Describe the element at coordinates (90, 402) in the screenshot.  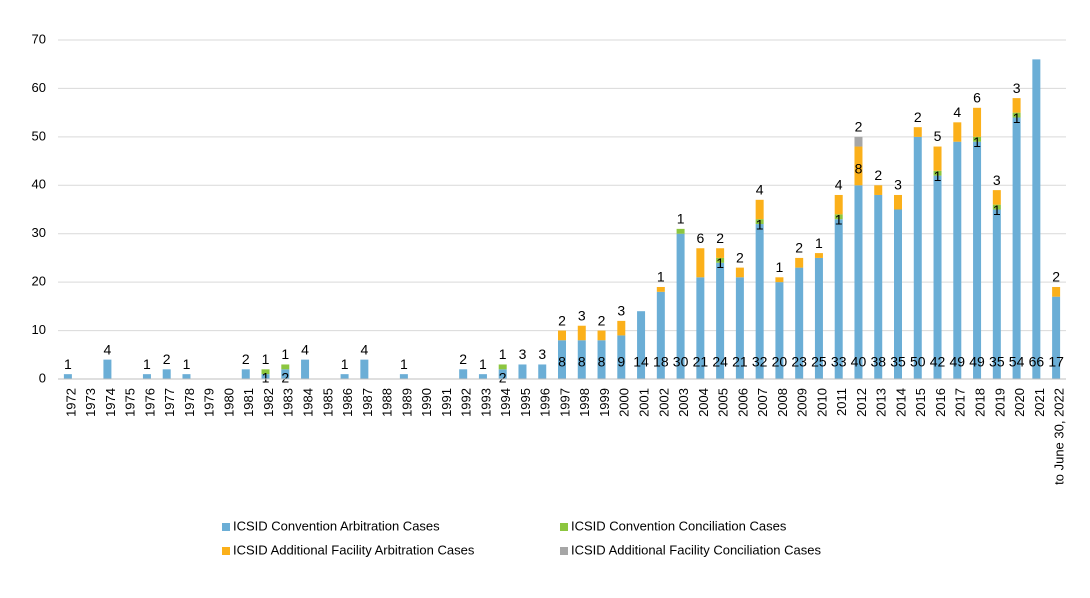
I see `x-tick-label: 1973` at that location.